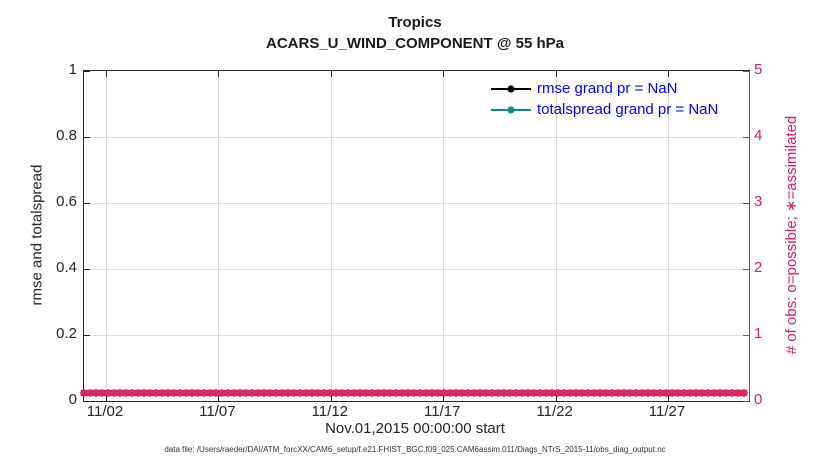  I want to click on right-axis-label: # of obs: o=possible; ∗=assimilated, so click(791, 235).